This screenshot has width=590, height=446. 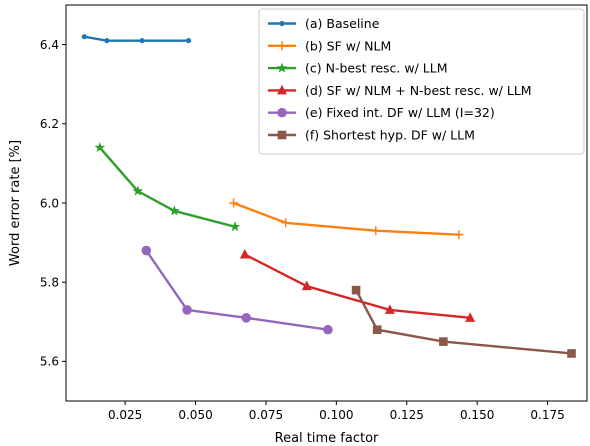 I want to click on legend-entry: (c) N-best resc. w/ LLM, so click(x=357, y=68).